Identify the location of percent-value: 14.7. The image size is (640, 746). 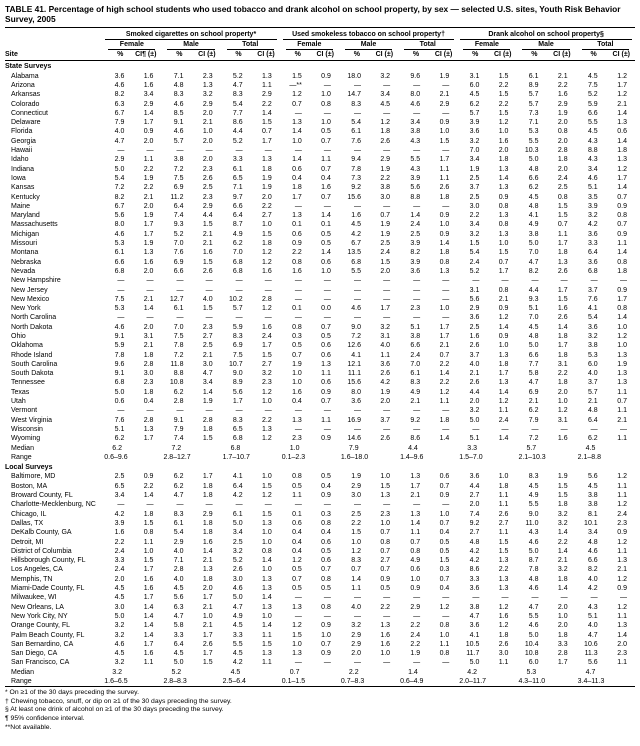
(354, 95).